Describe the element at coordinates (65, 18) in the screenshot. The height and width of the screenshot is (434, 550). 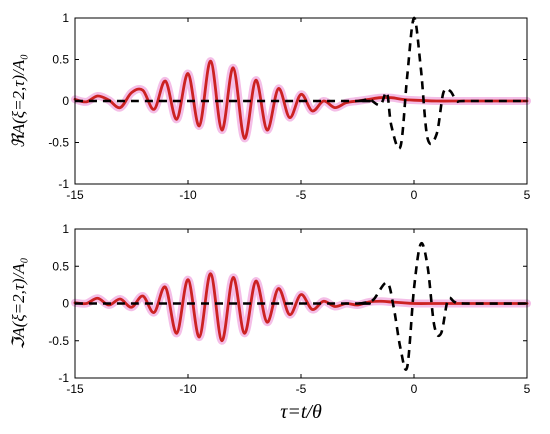
I see `panel-1-y-tick-label: 1` at that location.